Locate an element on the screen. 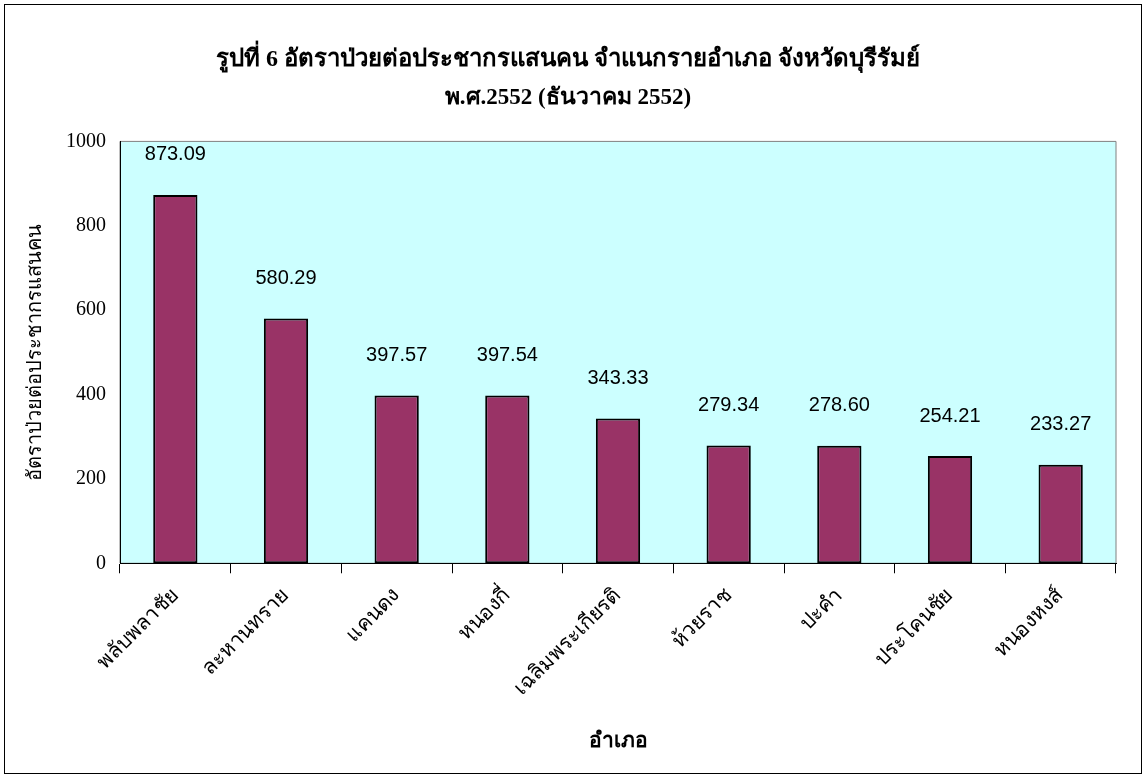 This screenshot has width=1148, height=780. y-tick-label: 1000 is located at coordinates (86, 139).